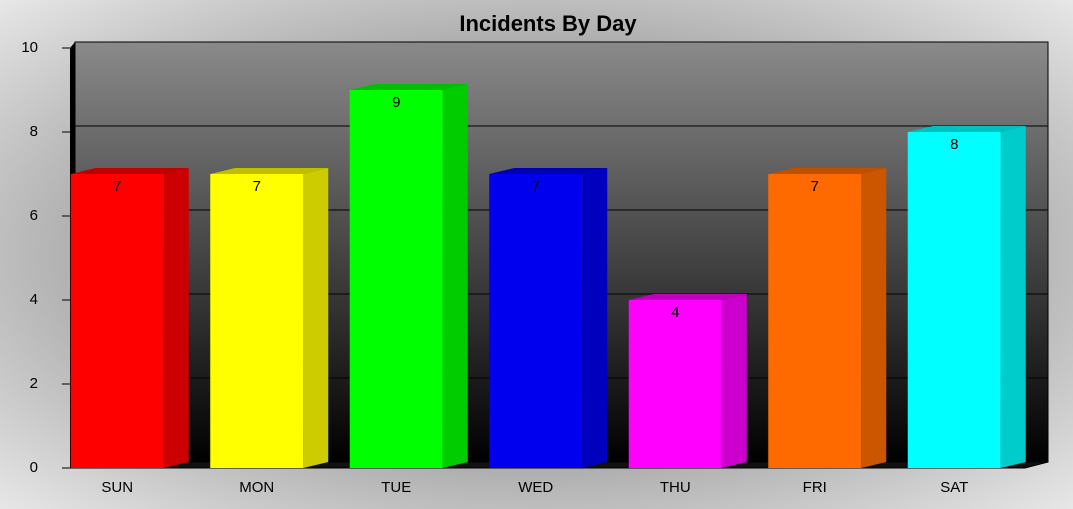 The image size is (1073, 509). I want to click on x-tick-label: SAT, so click(954, 487).